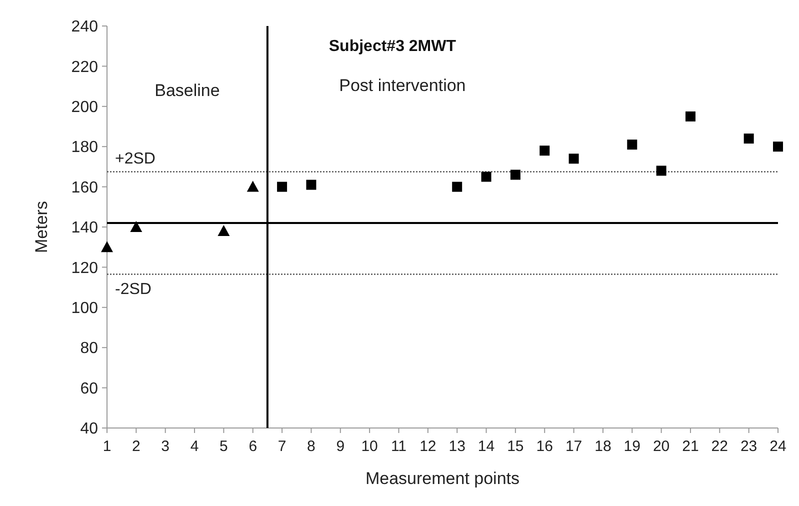  What do you see at coordinates (398, 446) in the screenshot?
I see `x-tick-label: 11` at bounding box center [398, 446].